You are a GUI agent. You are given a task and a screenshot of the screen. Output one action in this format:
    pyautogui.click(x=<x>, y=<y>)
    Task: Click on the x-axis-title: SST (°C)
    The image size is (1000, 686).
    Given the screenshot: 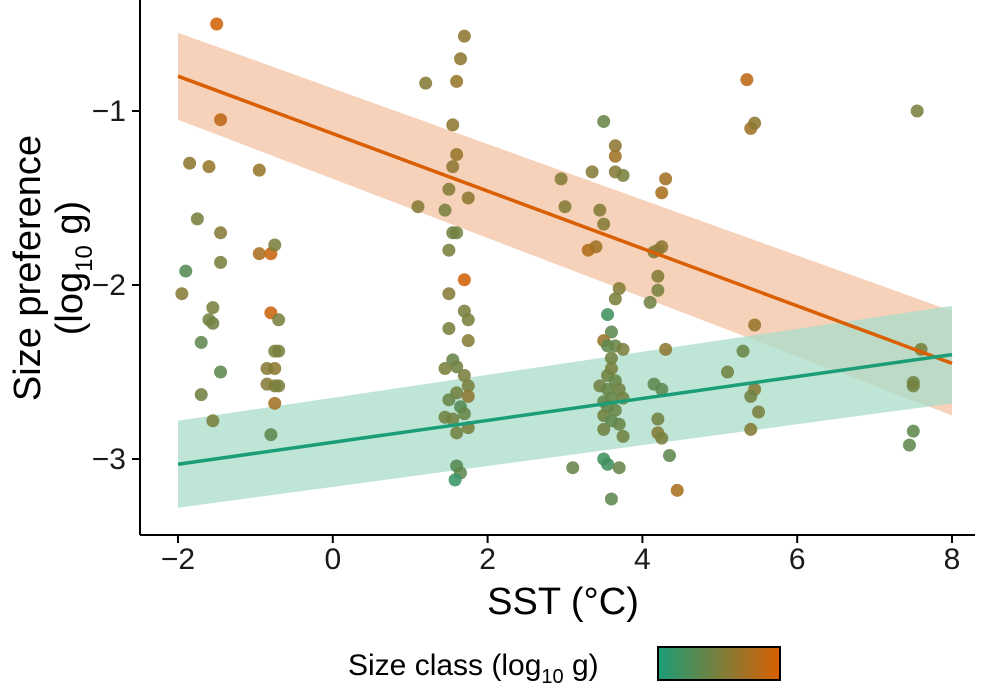 What is the action you would take?
    pyautogui.click(x=563, y=602)
    